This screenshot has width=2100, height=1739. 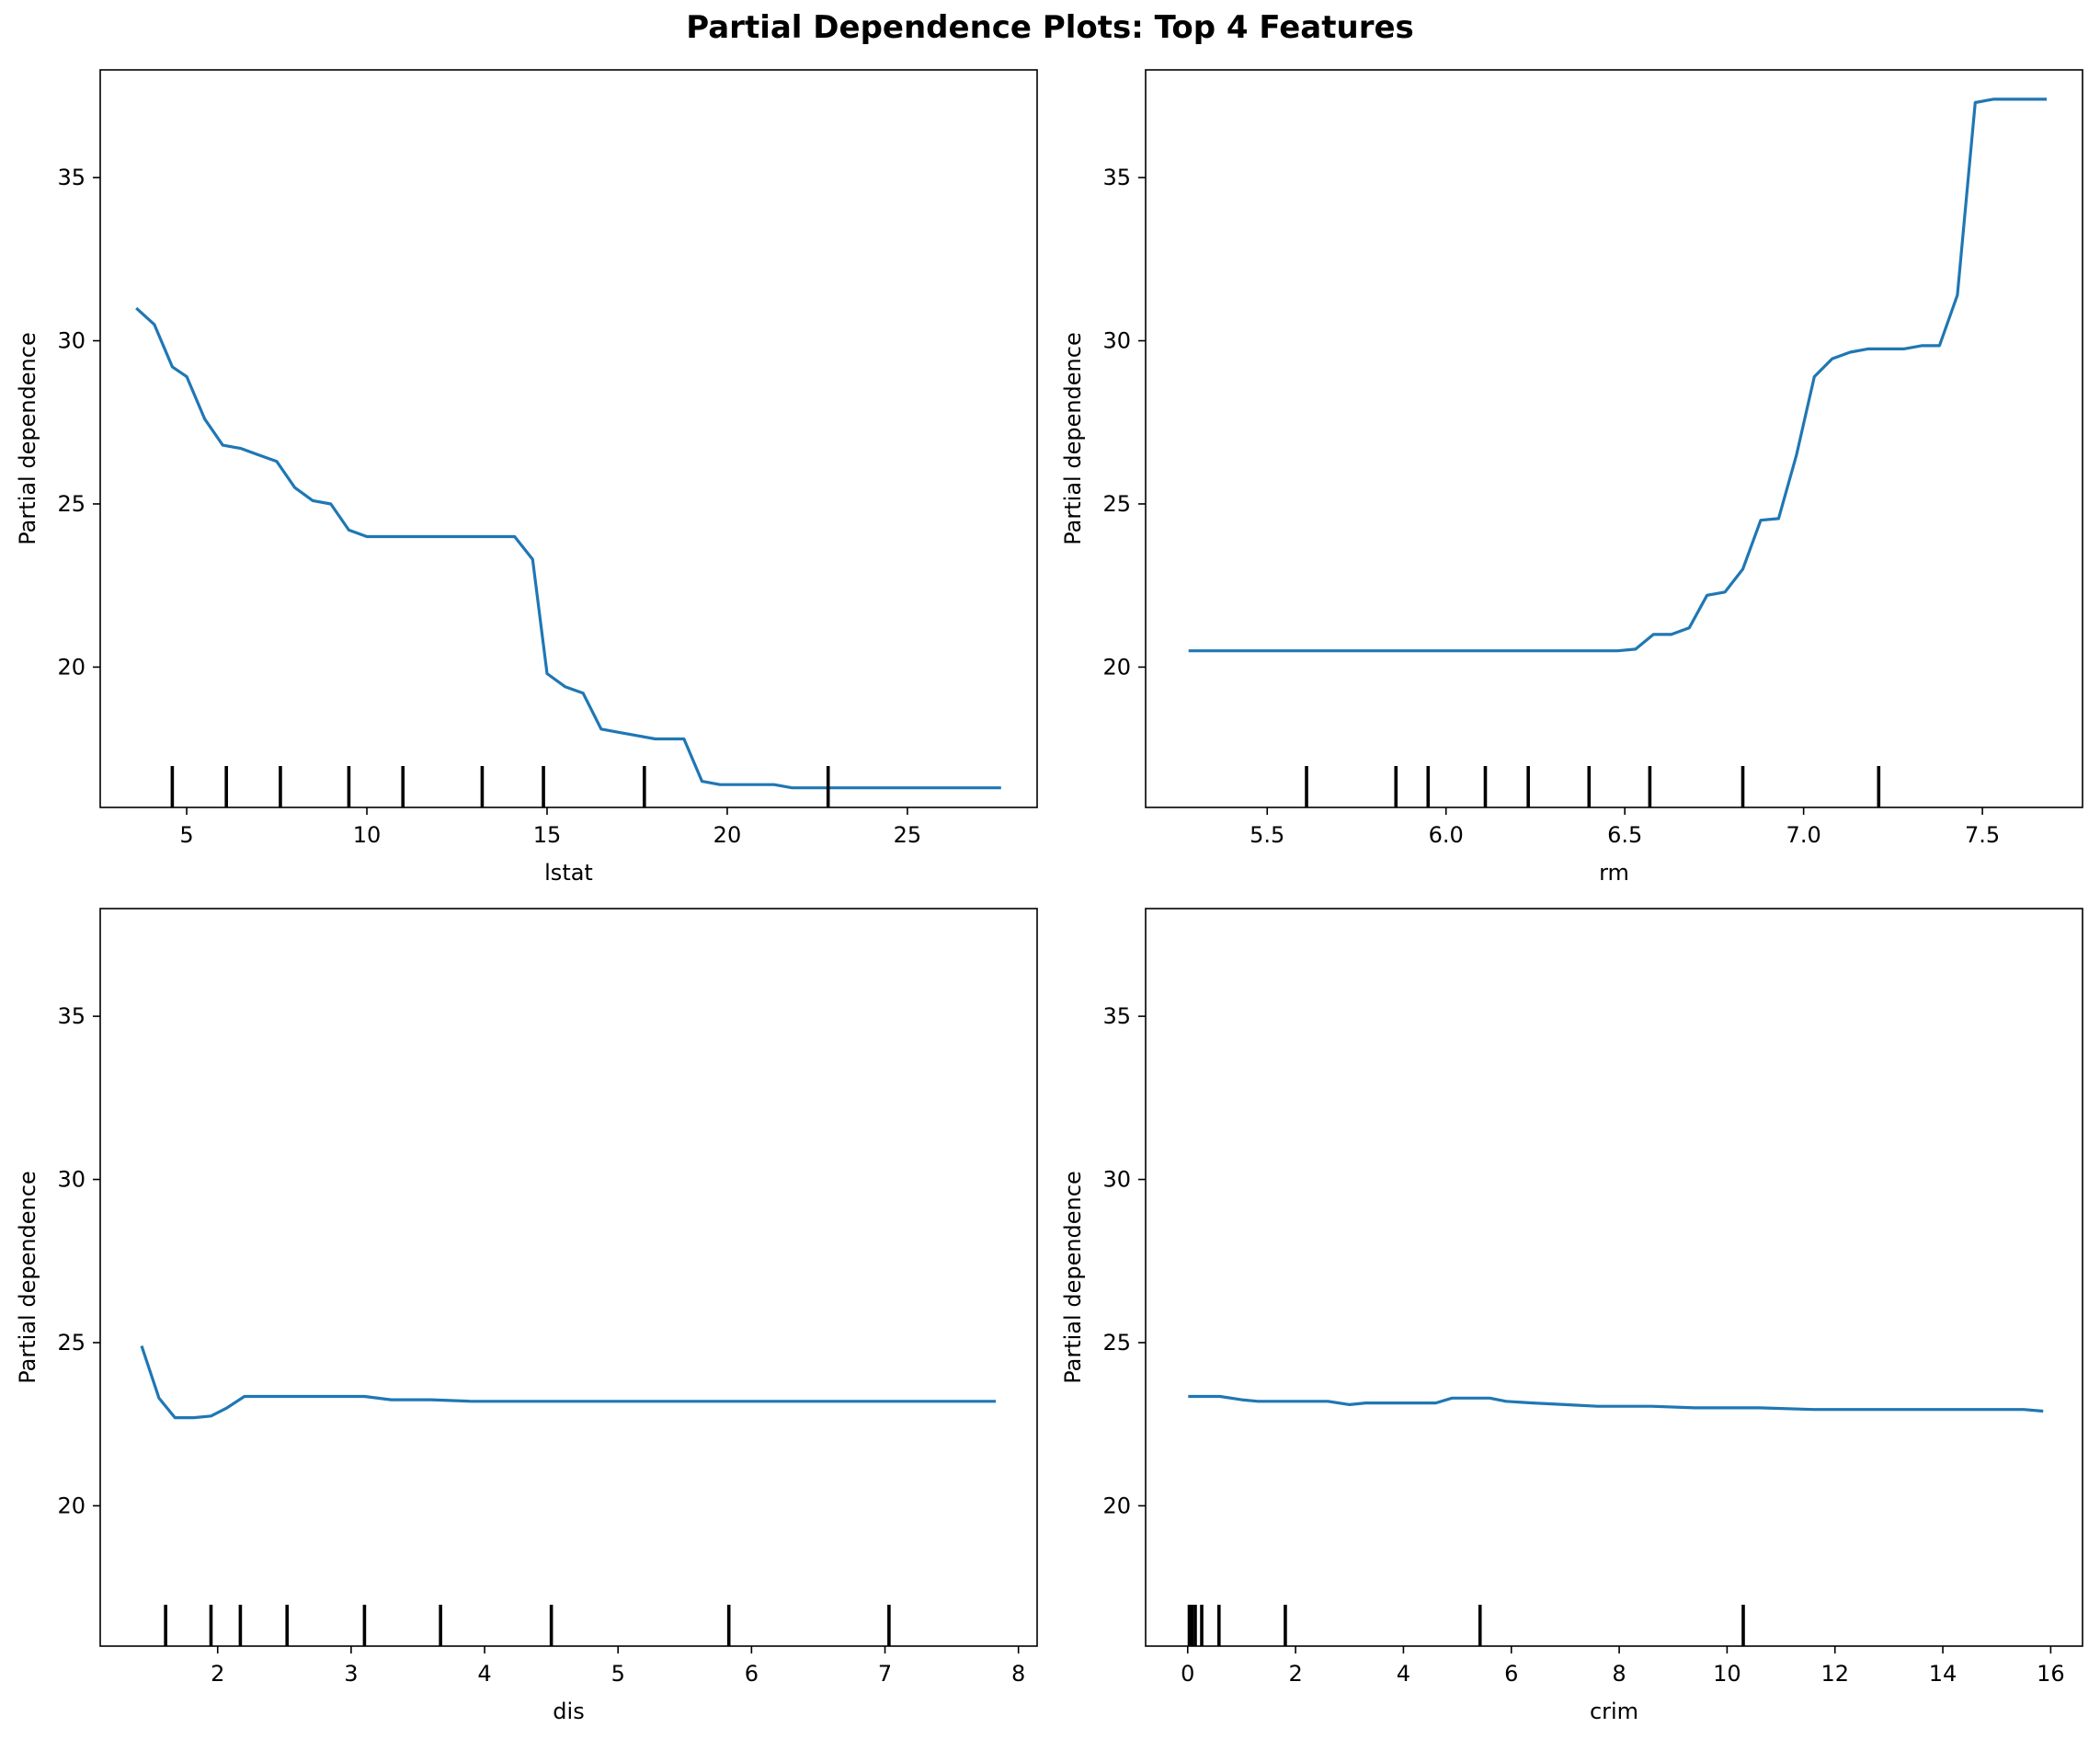 What do you see at coordinates (1116, 667) in the screenshot?
I see `y-tick-label-rm-0: 20` at bounding box center [1116, 667].